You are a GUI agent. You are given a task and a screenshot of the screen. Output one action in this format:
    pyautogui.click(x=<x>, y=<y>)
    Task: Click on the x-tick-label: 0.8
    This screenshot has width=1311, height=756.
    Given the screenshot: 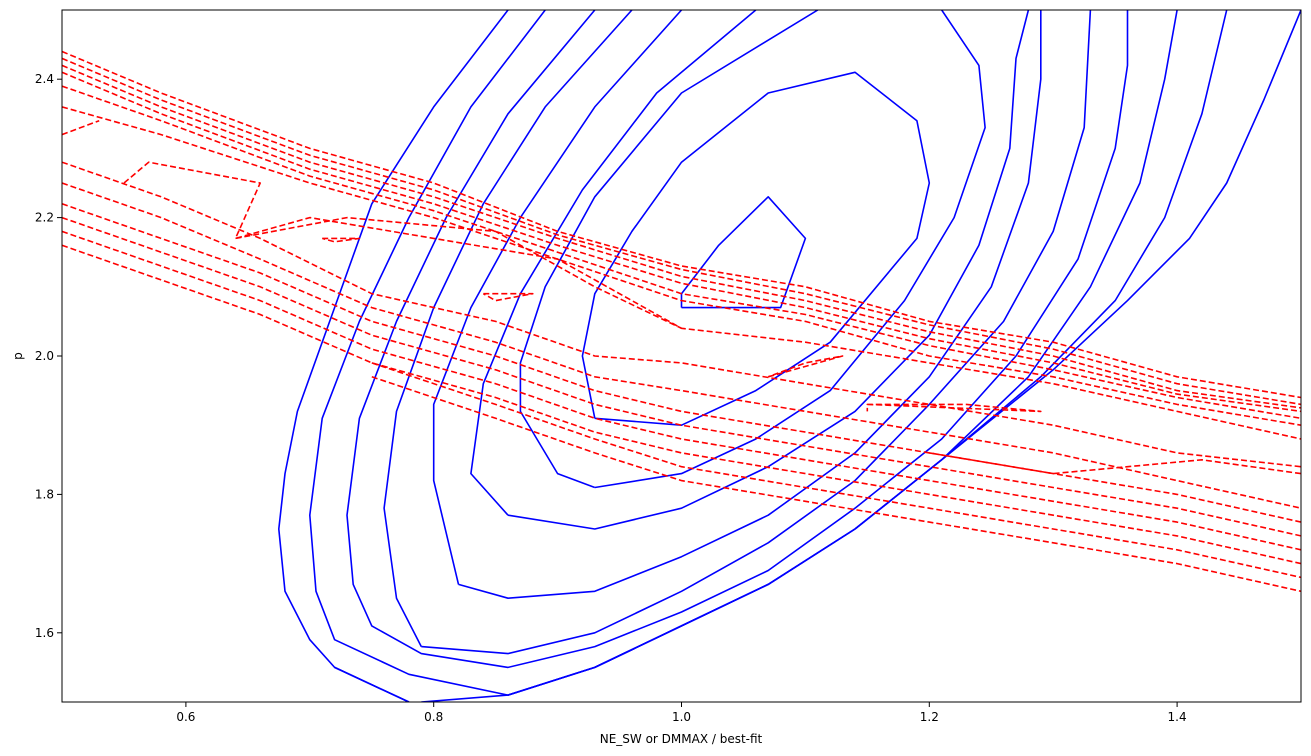 What is the action you would take?
    pyautogui.click(x=433, y=717)
    